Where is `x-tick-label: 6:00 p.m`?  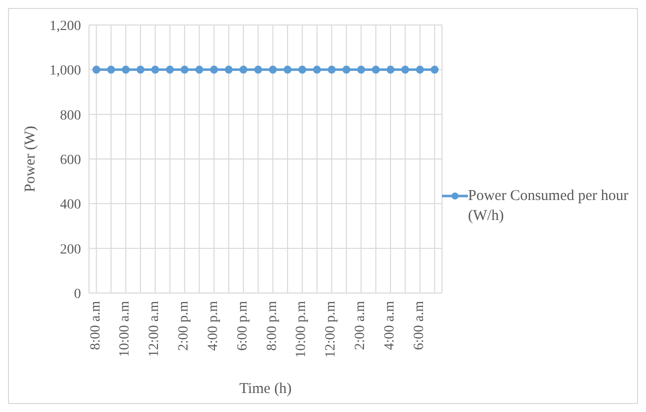 x-tick-label: 6:00 p.m is located at coordinates (242, 325).